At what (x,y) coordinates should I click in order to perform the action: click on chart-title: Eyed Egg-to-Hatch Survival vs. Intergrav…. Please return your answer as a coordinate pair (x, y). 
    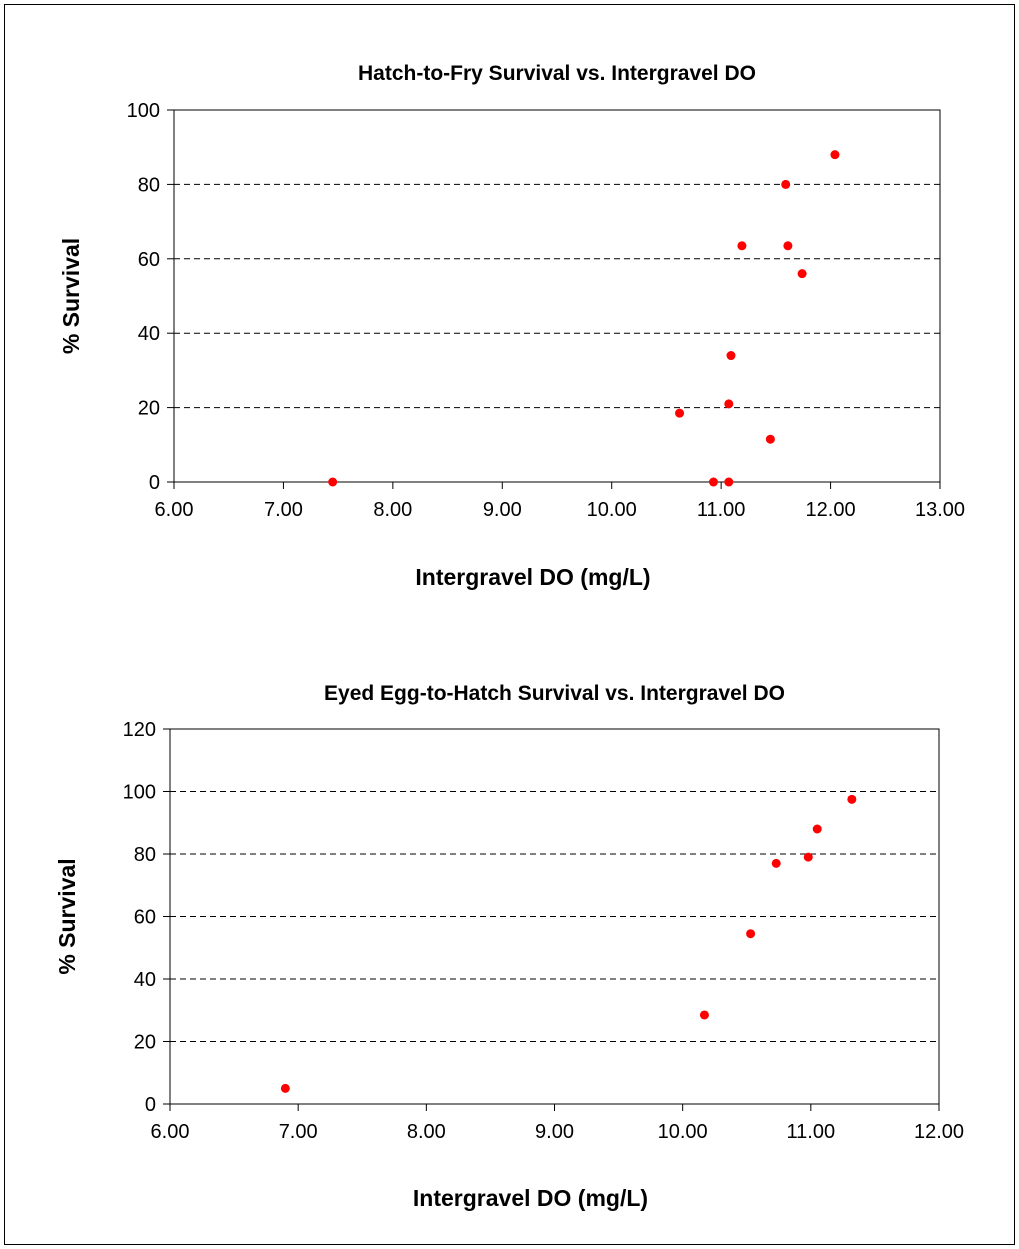
    Looking at the image, I should click on (554, 693).